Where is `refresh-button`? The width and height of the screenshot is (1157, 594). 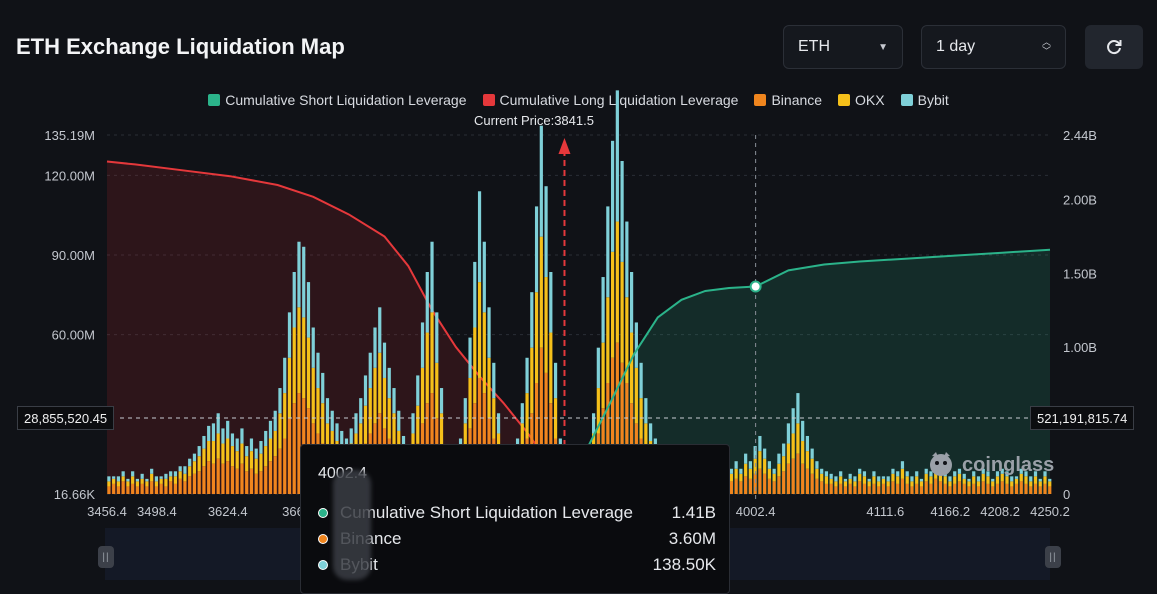 refresh-button is located at coordinates (1114, 47).